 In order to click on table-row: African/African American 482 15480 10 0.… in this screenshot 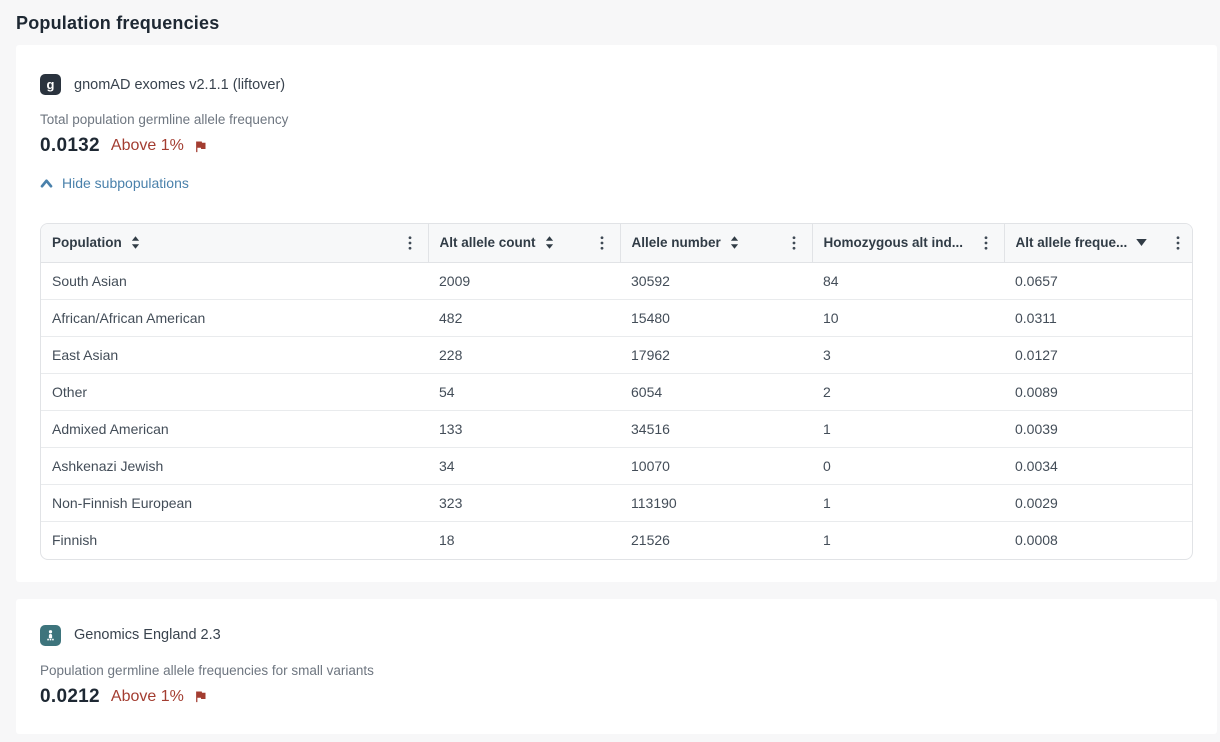, I will do `click(616, 318)`.